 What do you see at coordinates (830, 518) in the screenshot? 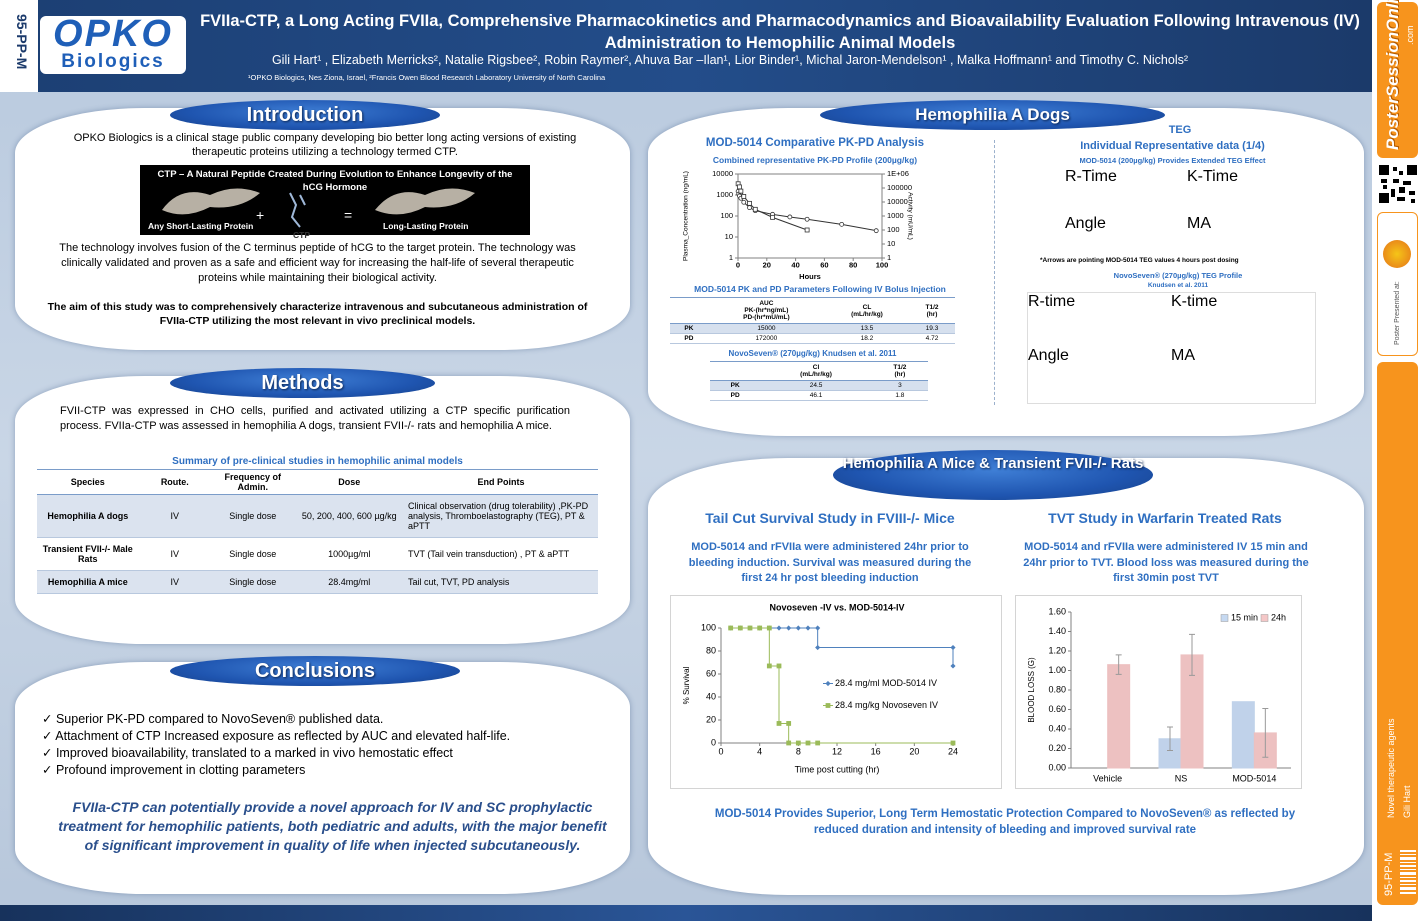
I see `mice-left-title-text: Tail Cut Survival Study in FVIII-/- Mice` at bounding box center [830, 518].